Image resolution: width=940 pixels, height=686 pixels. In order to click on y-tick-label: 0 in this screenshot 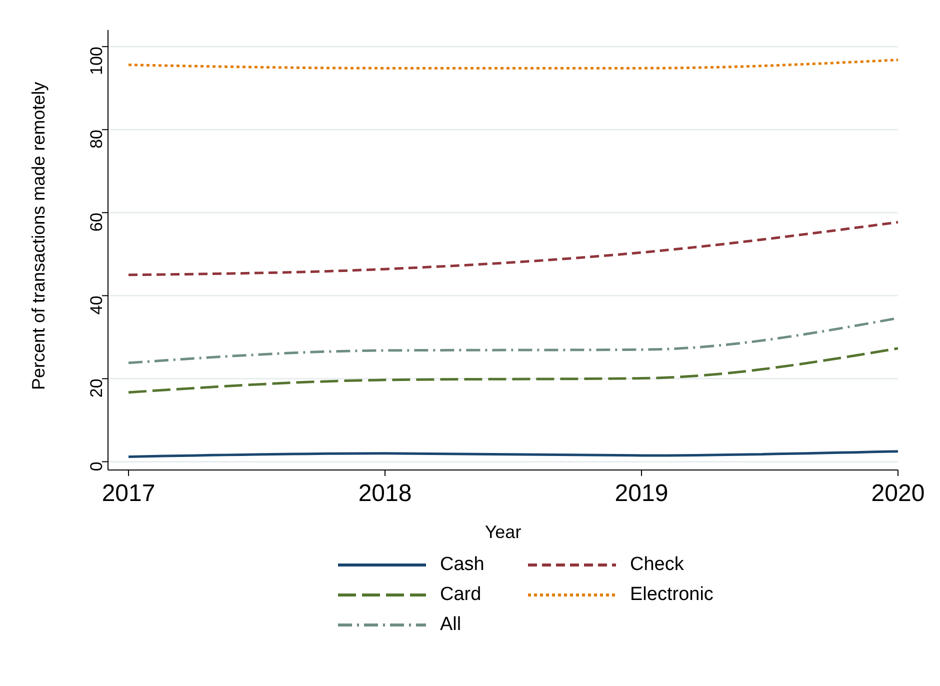, I will do `click(96, 467)`.